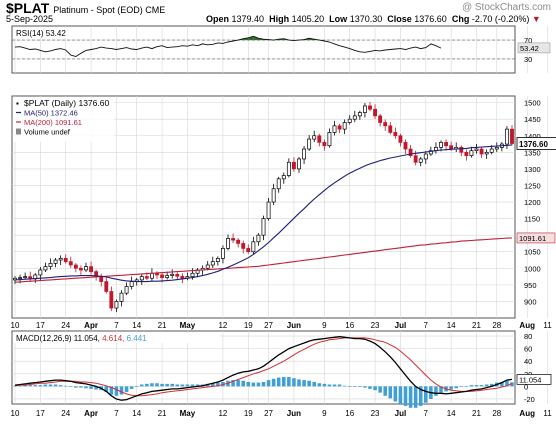 The width and height of the screenshot is (556, 426). What do you see at coordinates (375, 413) in the screenshot?
I see `xaxis-lower-xtick-14: 23` at bounding box center [375, 413].